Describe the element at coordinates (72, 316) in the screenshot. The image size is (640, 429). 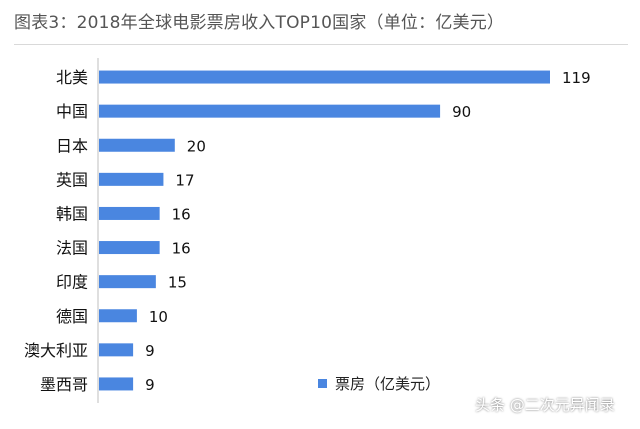
I see `category-label: 德国` at that location.